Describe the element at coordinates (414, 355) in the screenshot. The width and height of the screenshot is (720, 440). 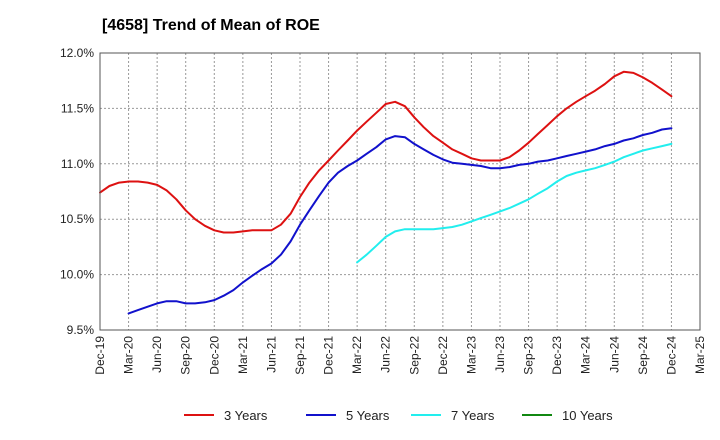
I see `x-tick-label: Sep-22` at that location.